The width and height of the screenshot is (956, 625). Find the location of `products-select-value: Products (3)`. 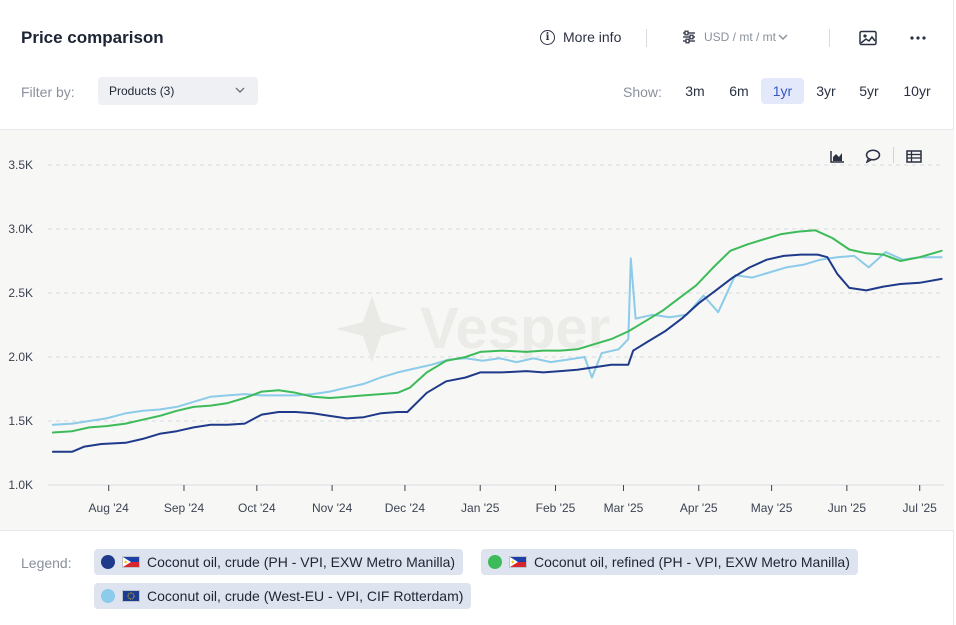

products-select-value: Products (3) is located at coordinates (142, 91).